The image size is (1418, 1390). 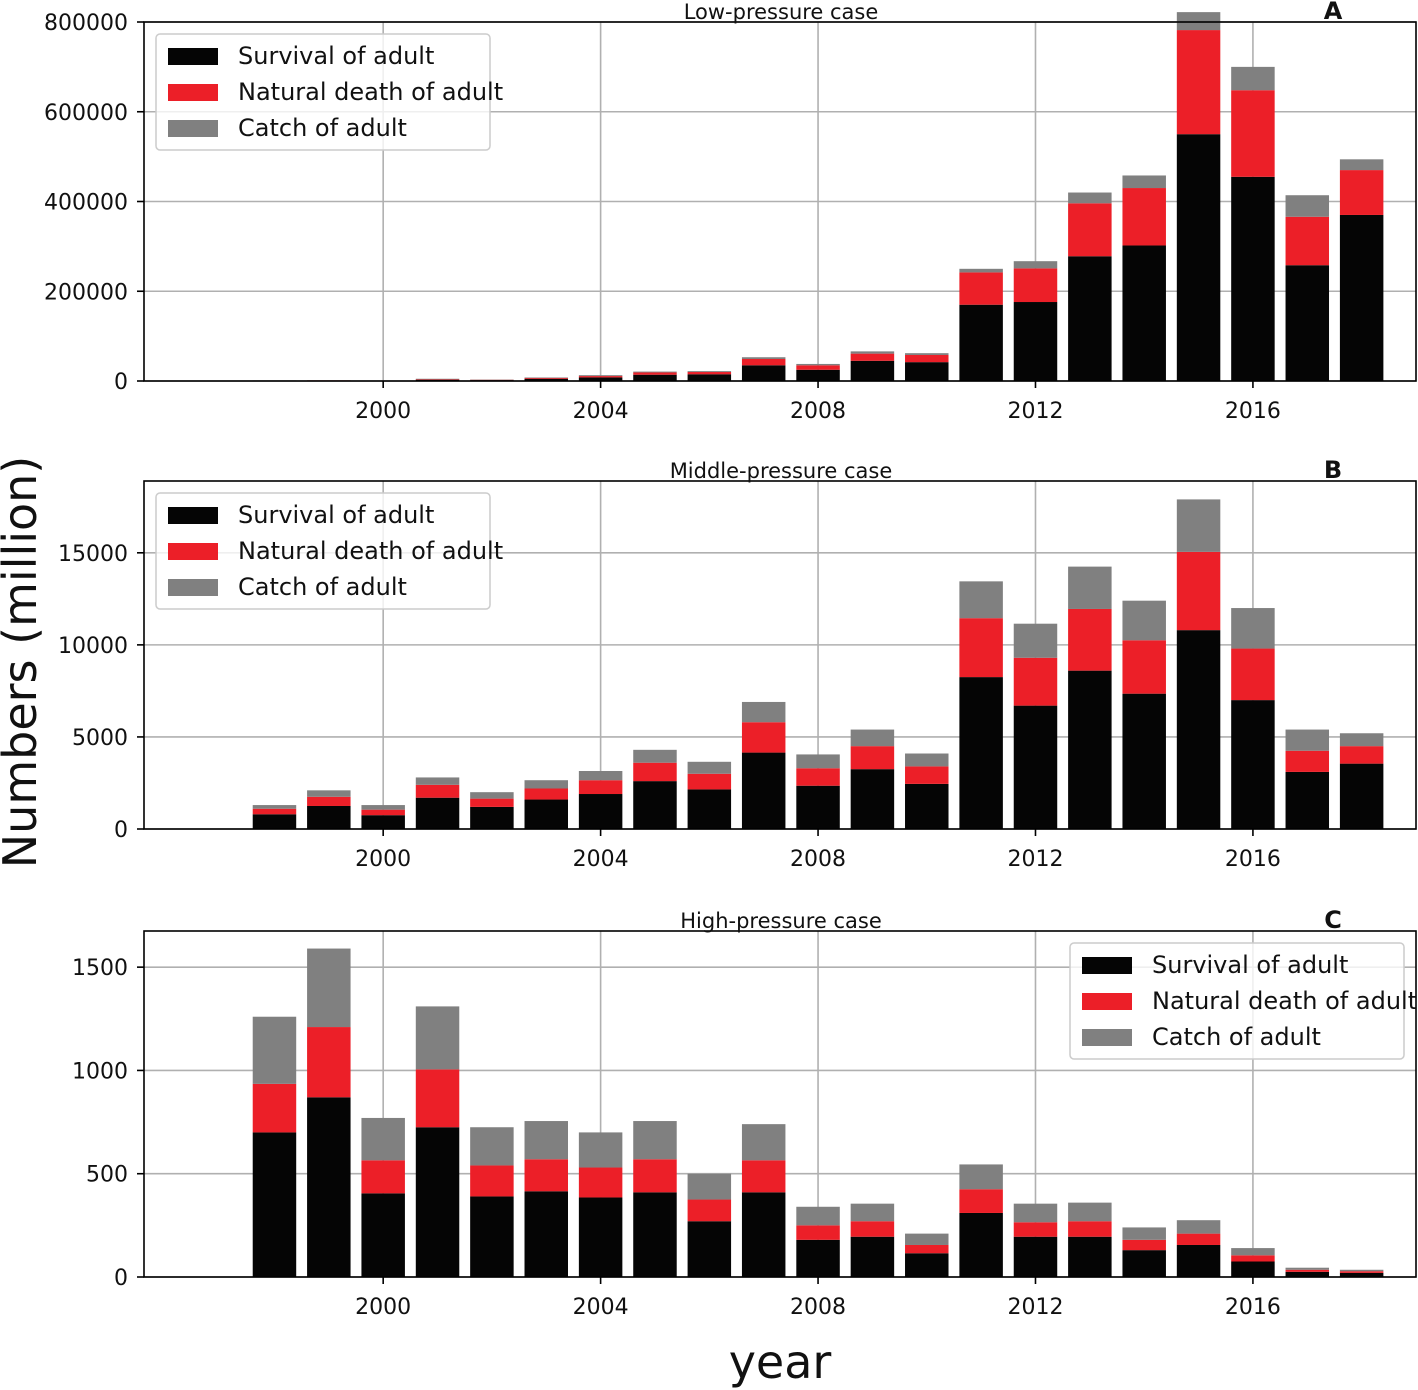 I want to click on legend-swatch-survival, so click(x=193, y=56).